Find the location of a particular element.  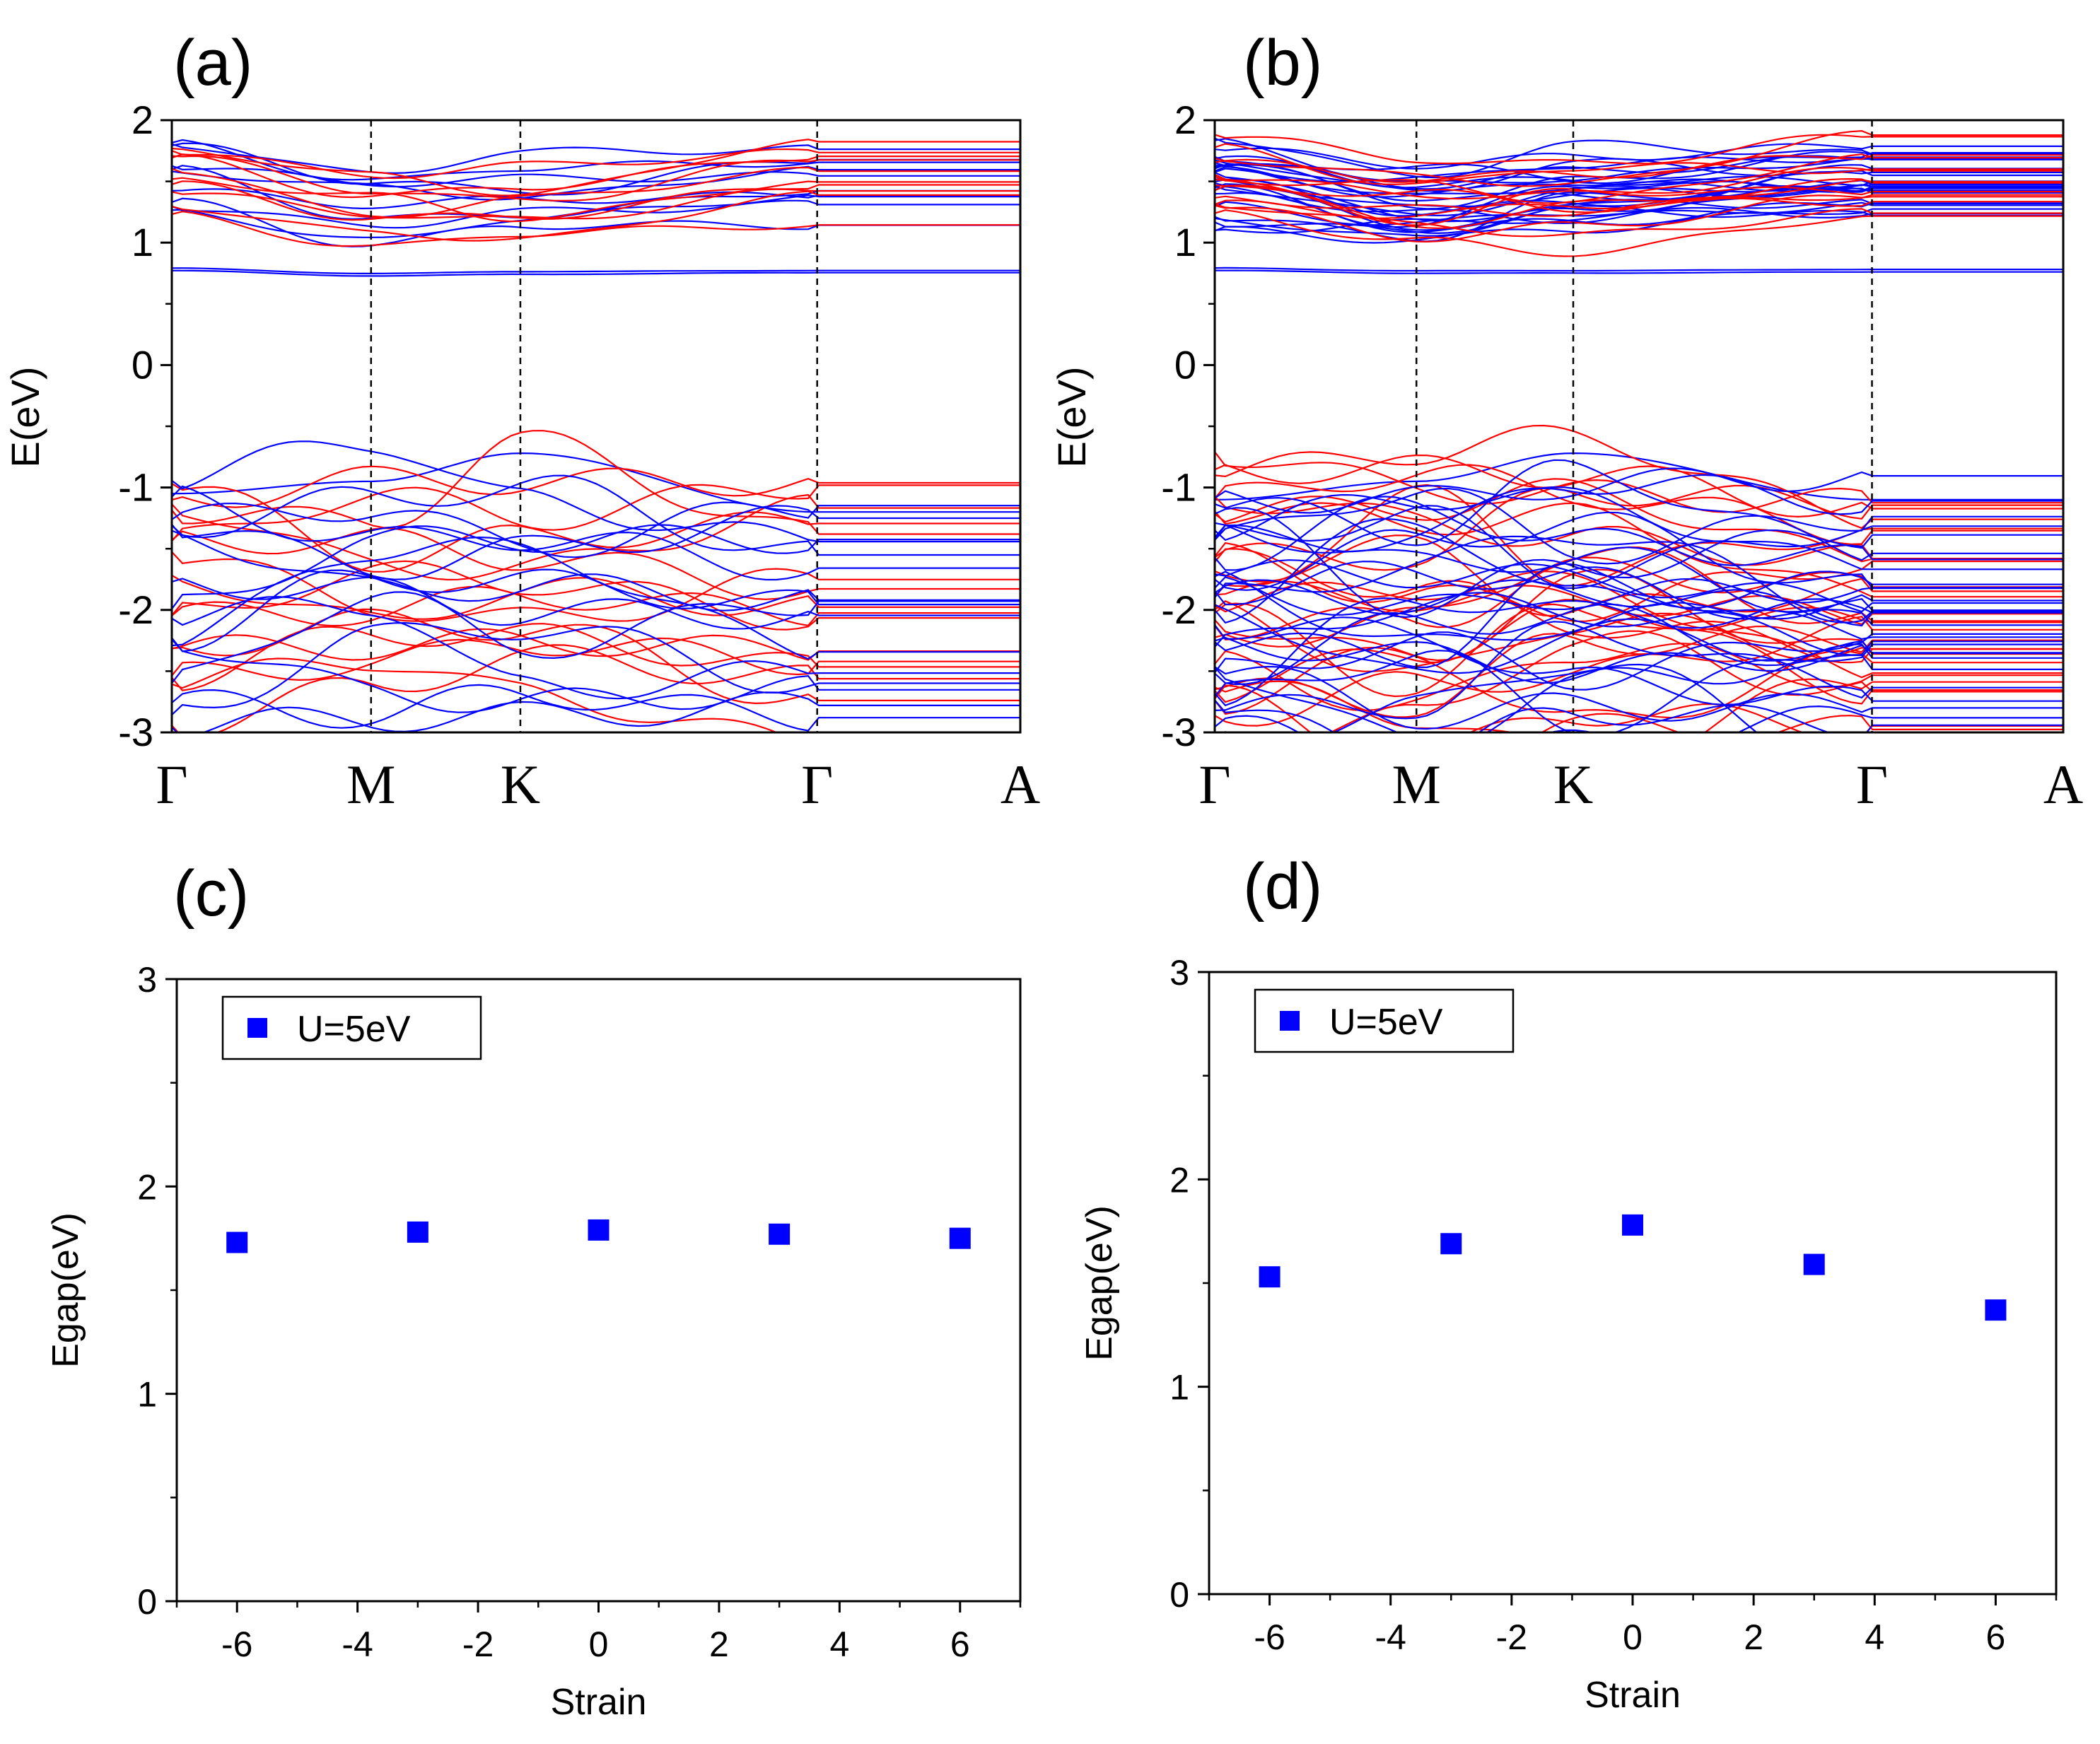

y-tick-label: 3 is located at coordinates (1179, 973).